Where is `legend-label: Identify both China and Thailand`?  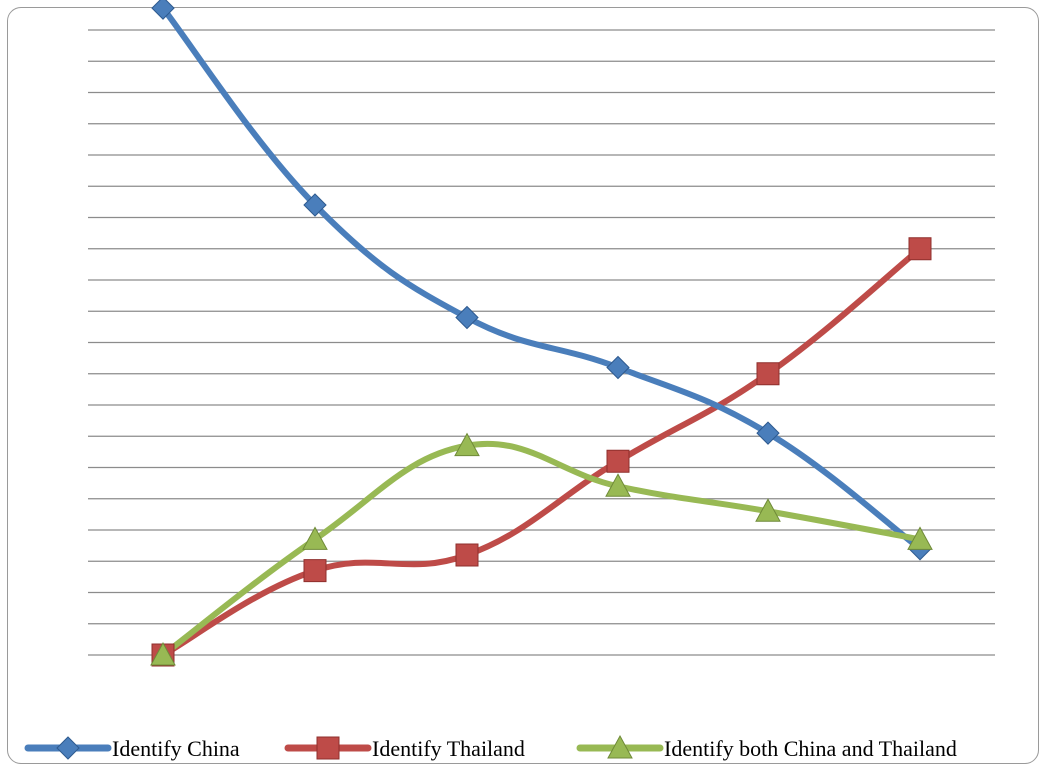 legend-label: Identify both China and Thailand is located at coordinates (810, 748).